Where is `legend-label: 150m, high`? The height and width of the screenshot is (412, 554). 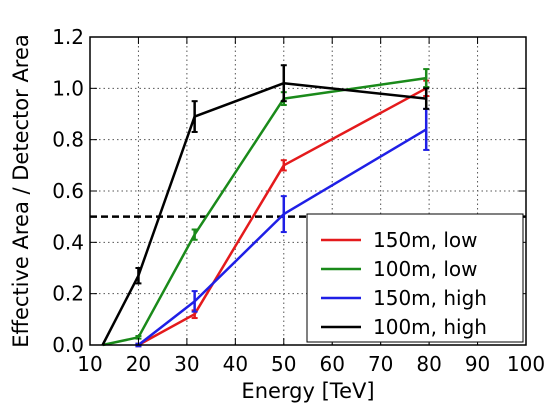 legend-label: 150m, high is located at coordinates (430, 298).